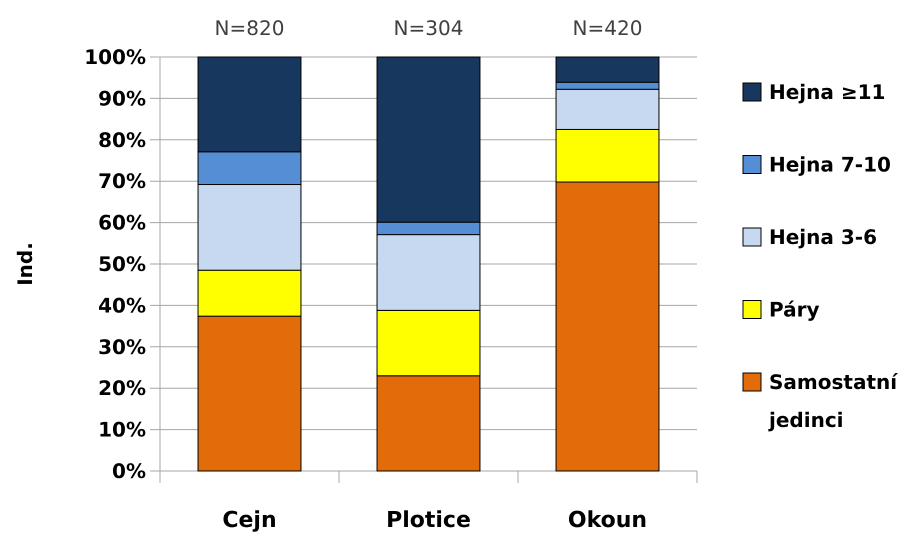 This screenshot has width=916, height=536. I want to click on y-tick-label: 0%, so click(129, 471).